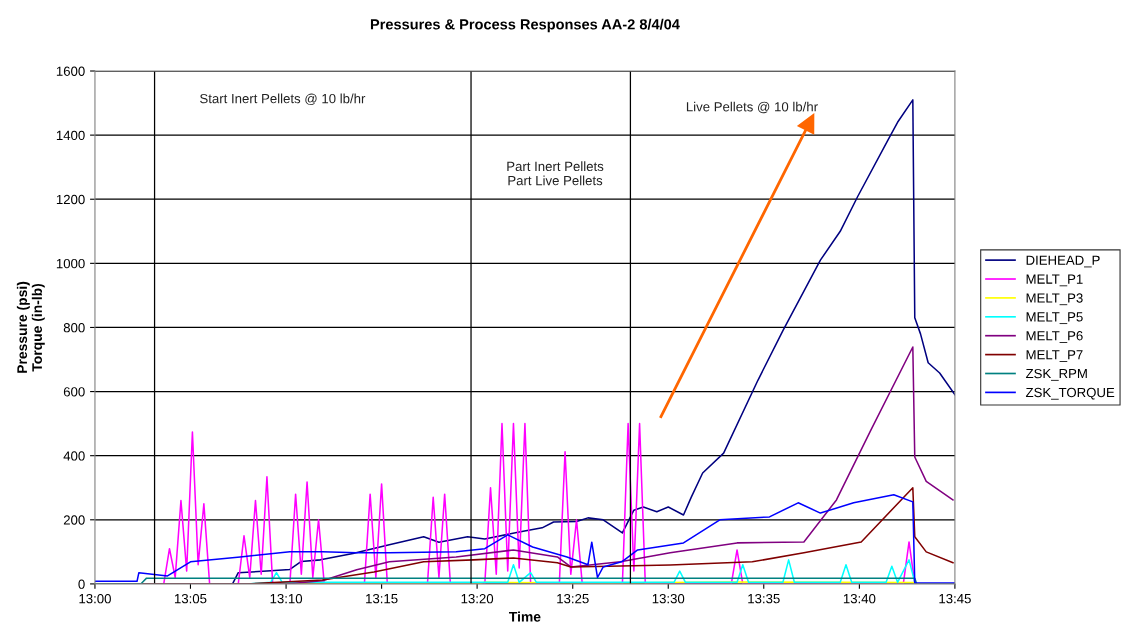  Describe the element at coordinates (1056, 374) in the screenshot. I see `legend-label: ZSK_RPM` at that location.